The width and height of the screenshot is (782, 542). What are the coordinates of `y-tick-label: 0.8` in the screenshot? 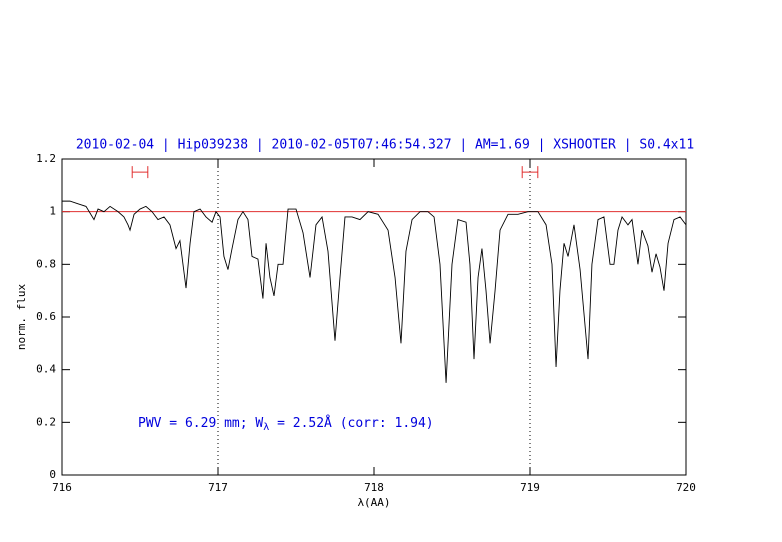 It's located at (46, 263).